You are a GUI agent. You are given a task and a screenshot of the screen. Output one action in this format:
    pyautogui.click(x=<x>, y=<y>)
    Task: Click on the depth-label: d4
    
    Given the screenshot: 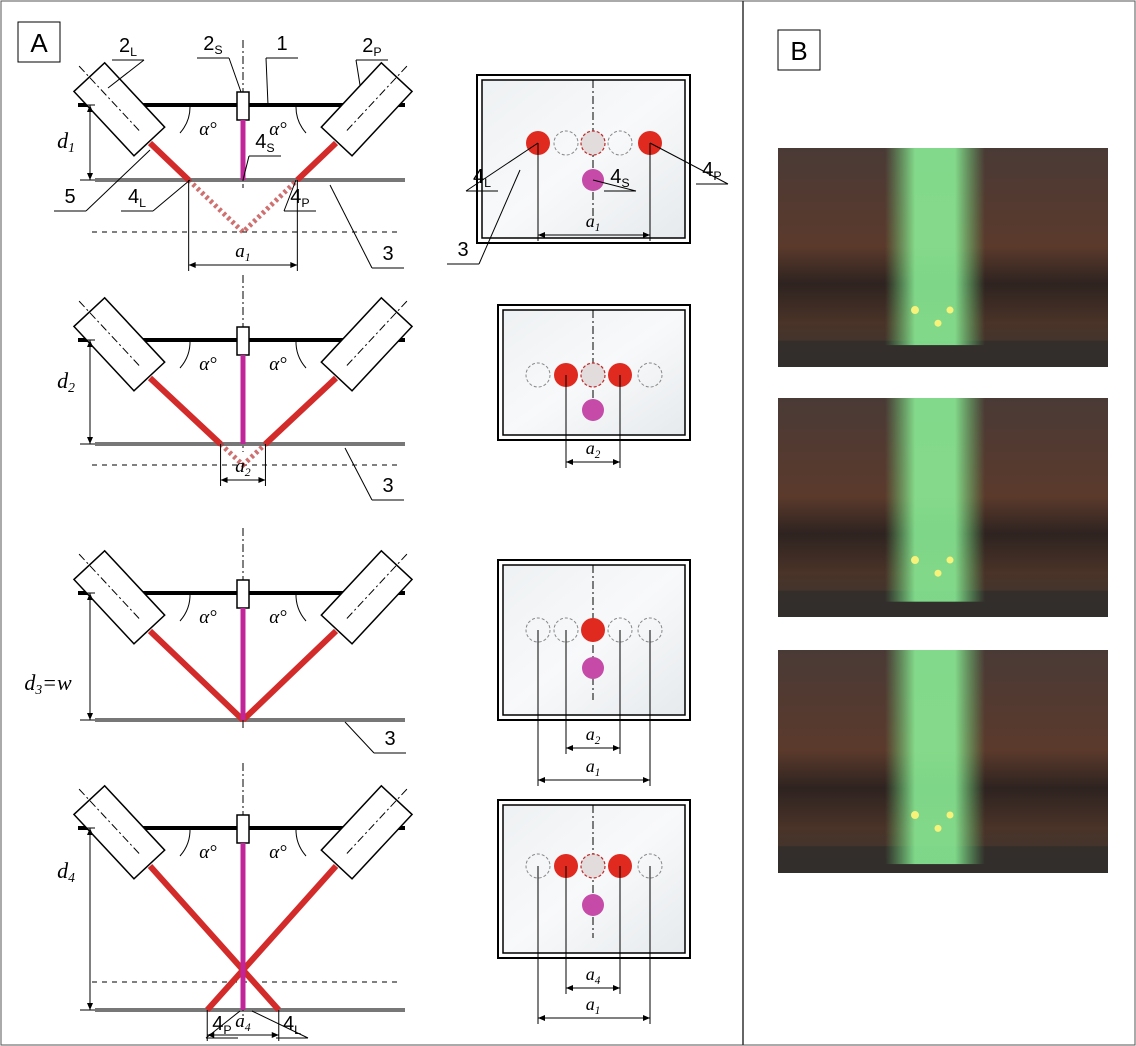 What is the action you would take?
    pyautogui.click(x=66, y=871)
    